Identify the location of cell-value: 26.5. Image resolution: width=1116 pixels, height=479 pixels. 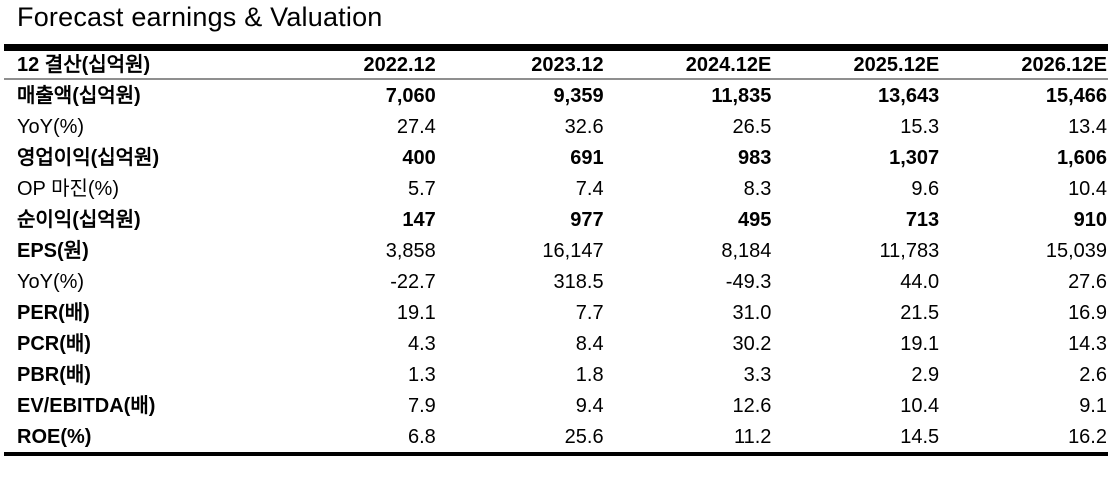
(752, 126).